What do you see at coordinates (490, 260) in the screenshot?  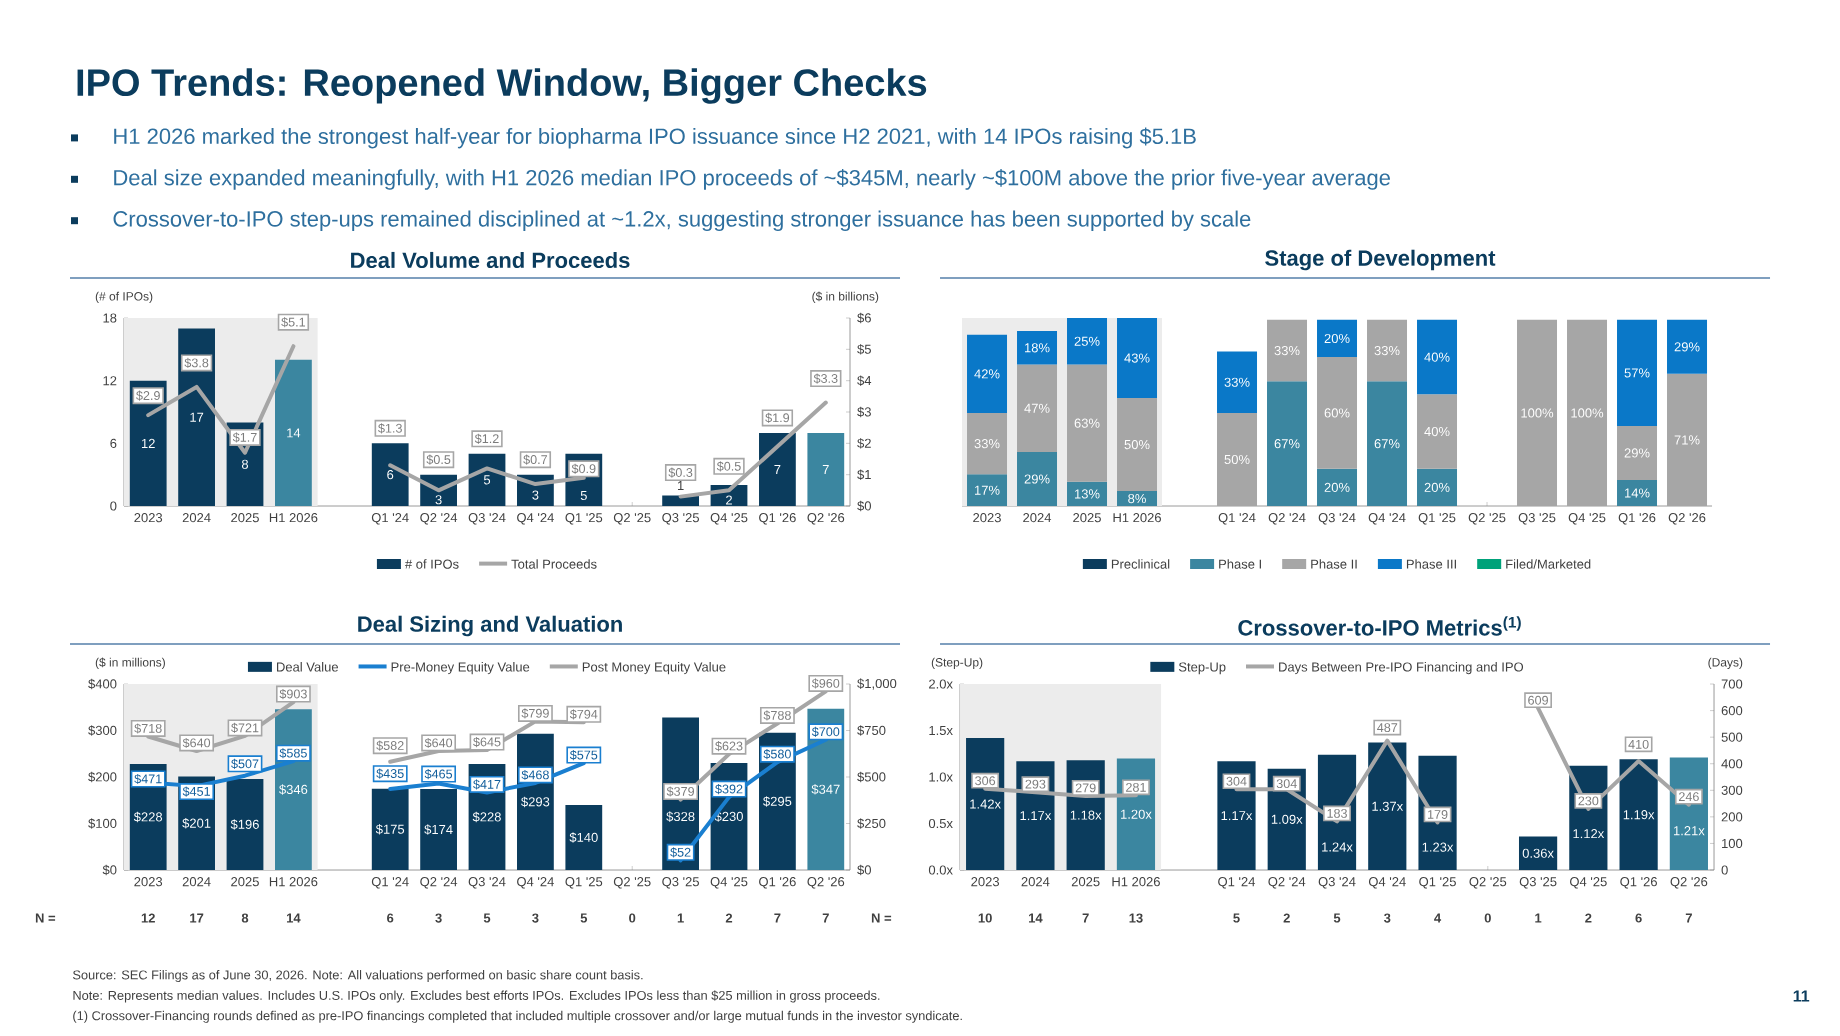 I see `chart-title: Deal Volume and Proceeds` at bounding box center [490, 260].